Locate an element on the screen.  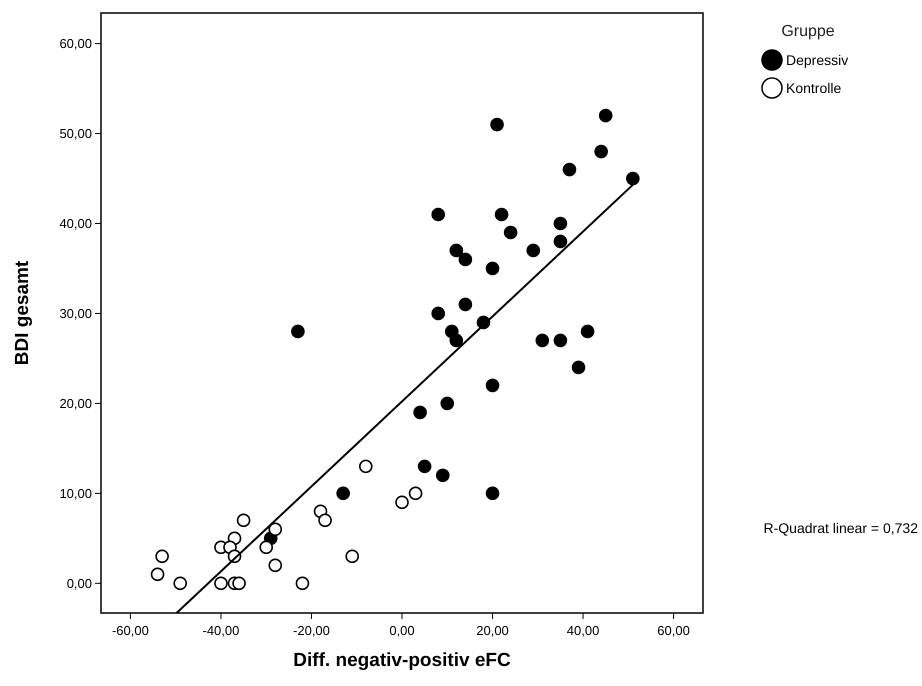
x-tick-label: -20,00 is located at coordinates (311, 630).